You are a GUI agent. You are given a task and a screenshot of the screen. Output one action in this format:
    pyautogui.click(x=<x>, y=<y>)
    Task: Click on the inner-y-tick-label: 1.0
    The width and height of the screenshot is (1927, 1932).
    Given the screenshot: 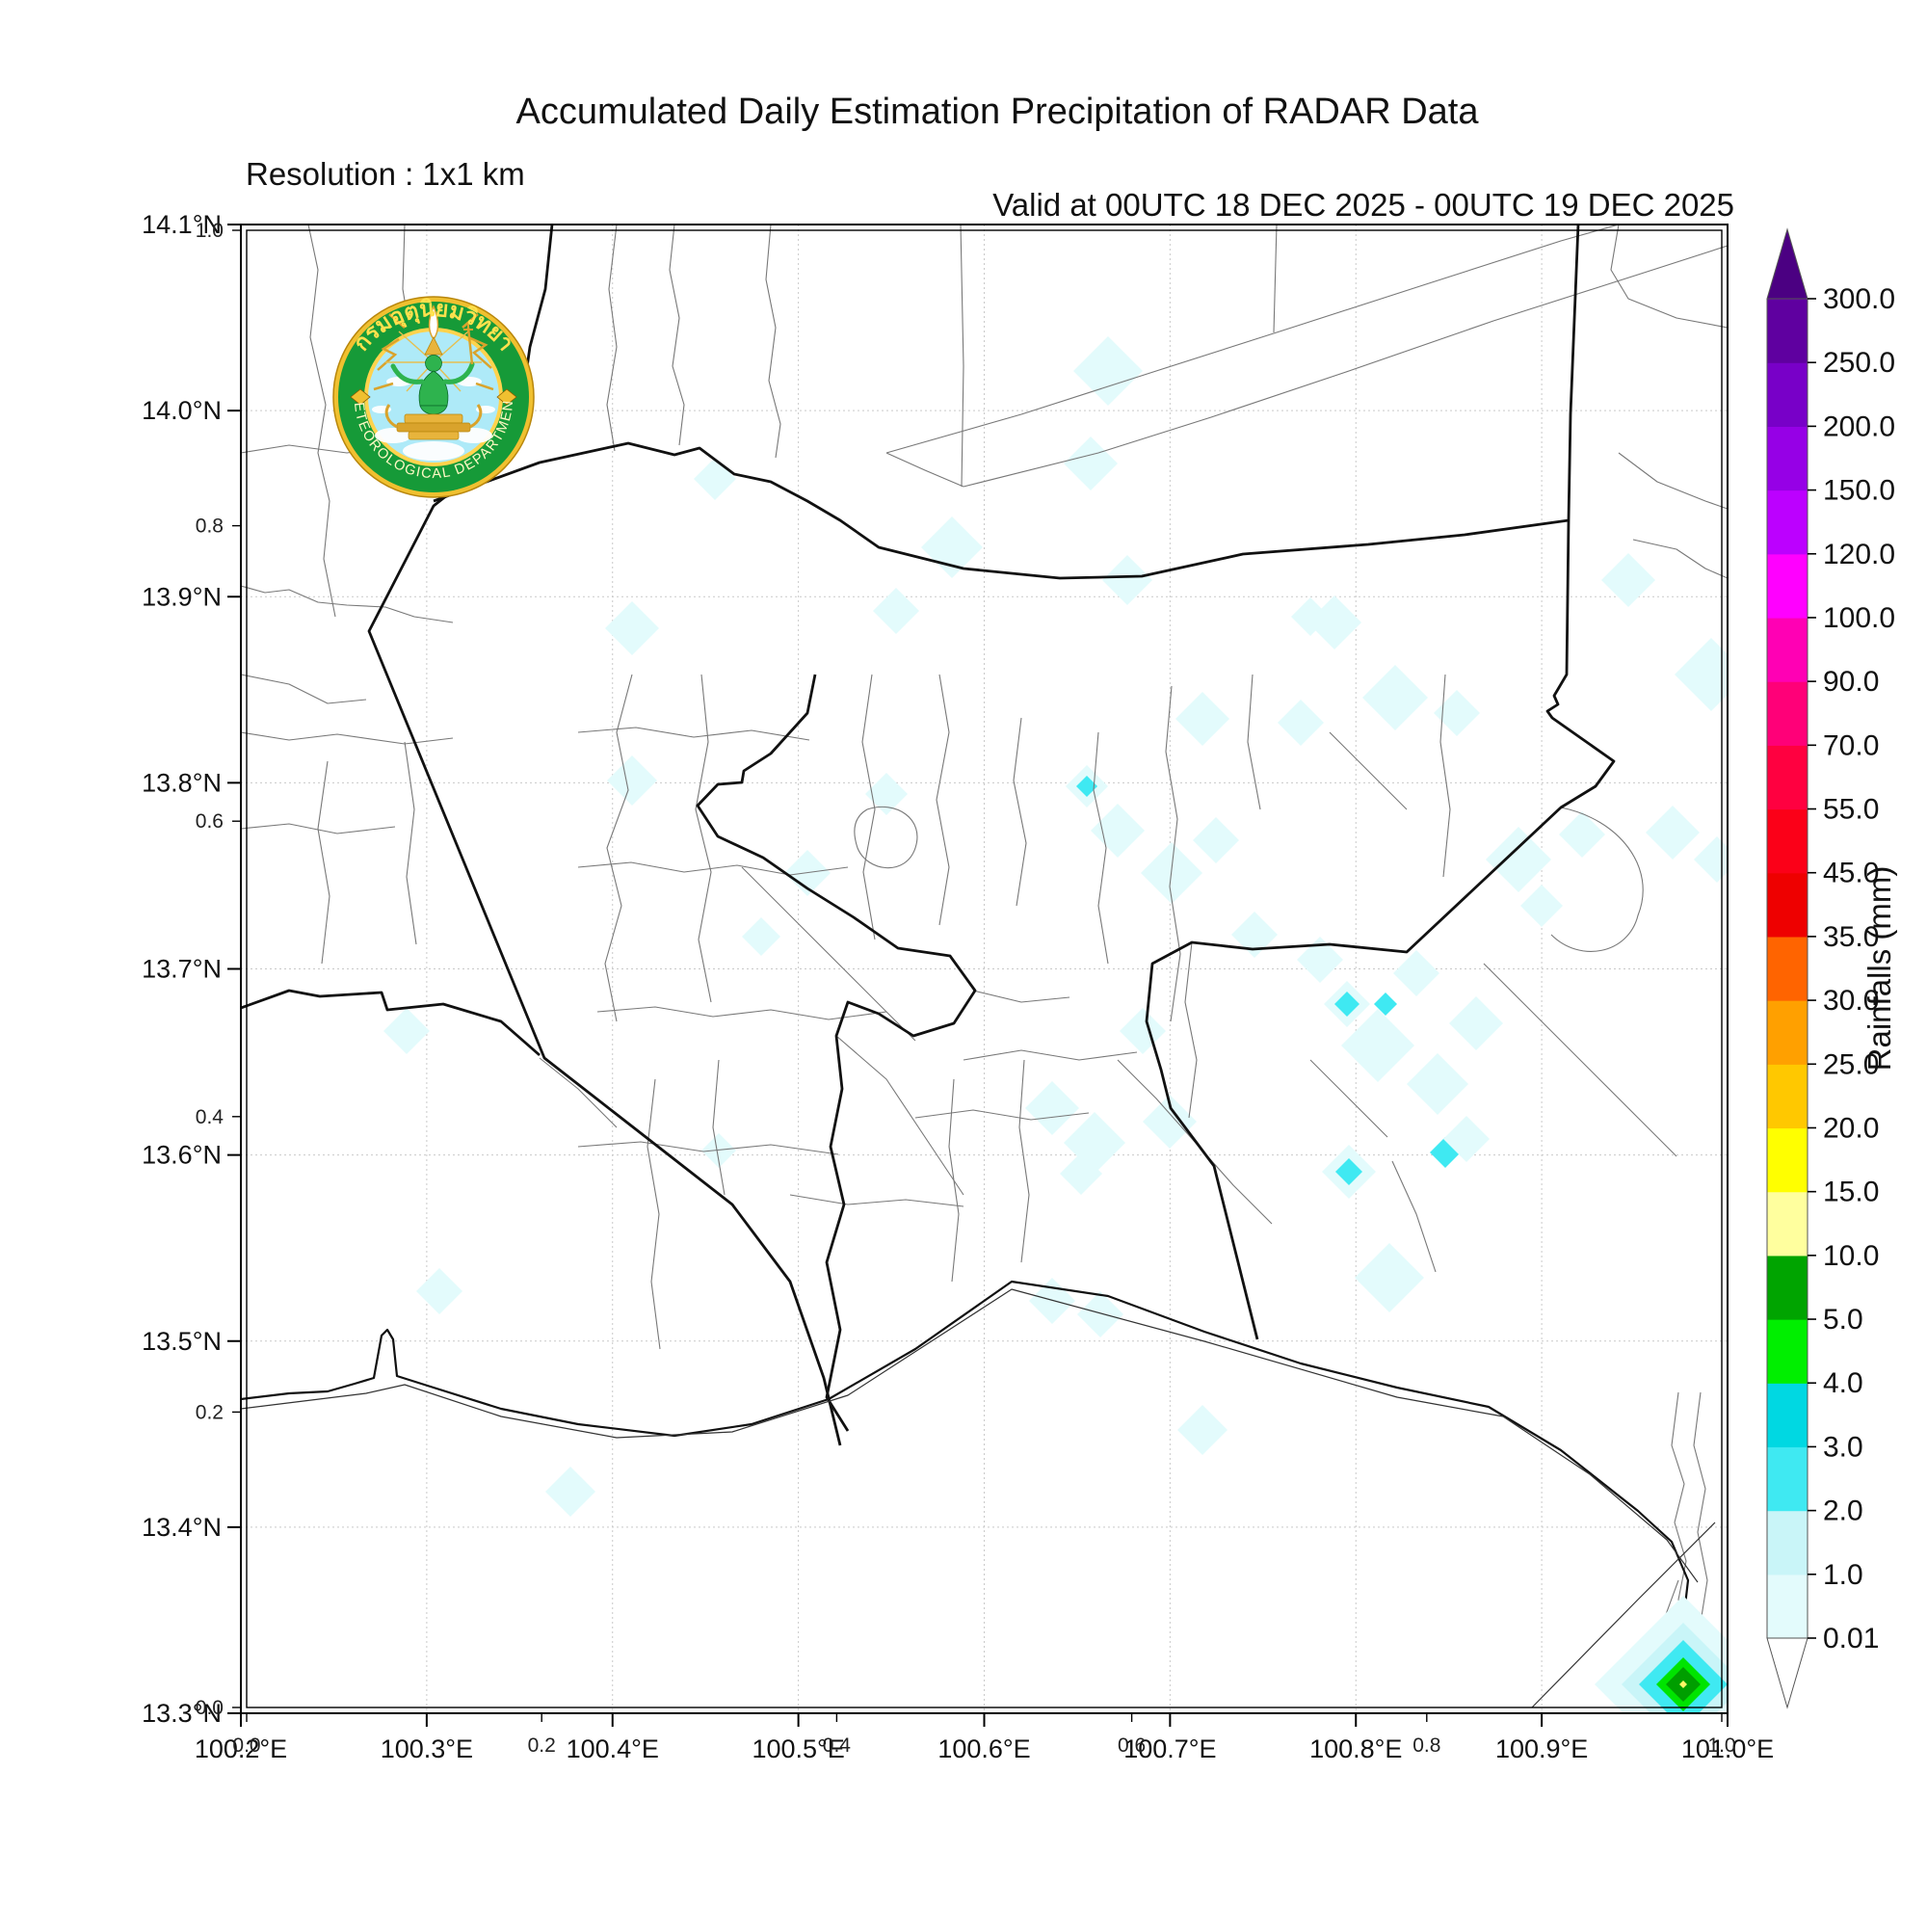 What is the action you would take?
    pyautogui.click(x=210, y=231)
    